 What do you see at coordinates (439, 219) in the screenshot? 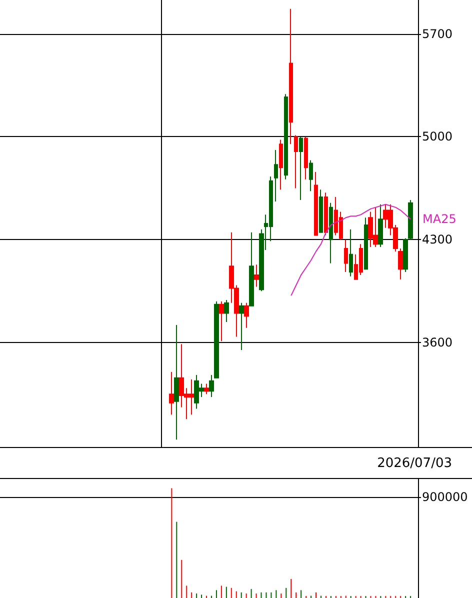
I see `series-label: MA25` at bounding box center [439, 219].